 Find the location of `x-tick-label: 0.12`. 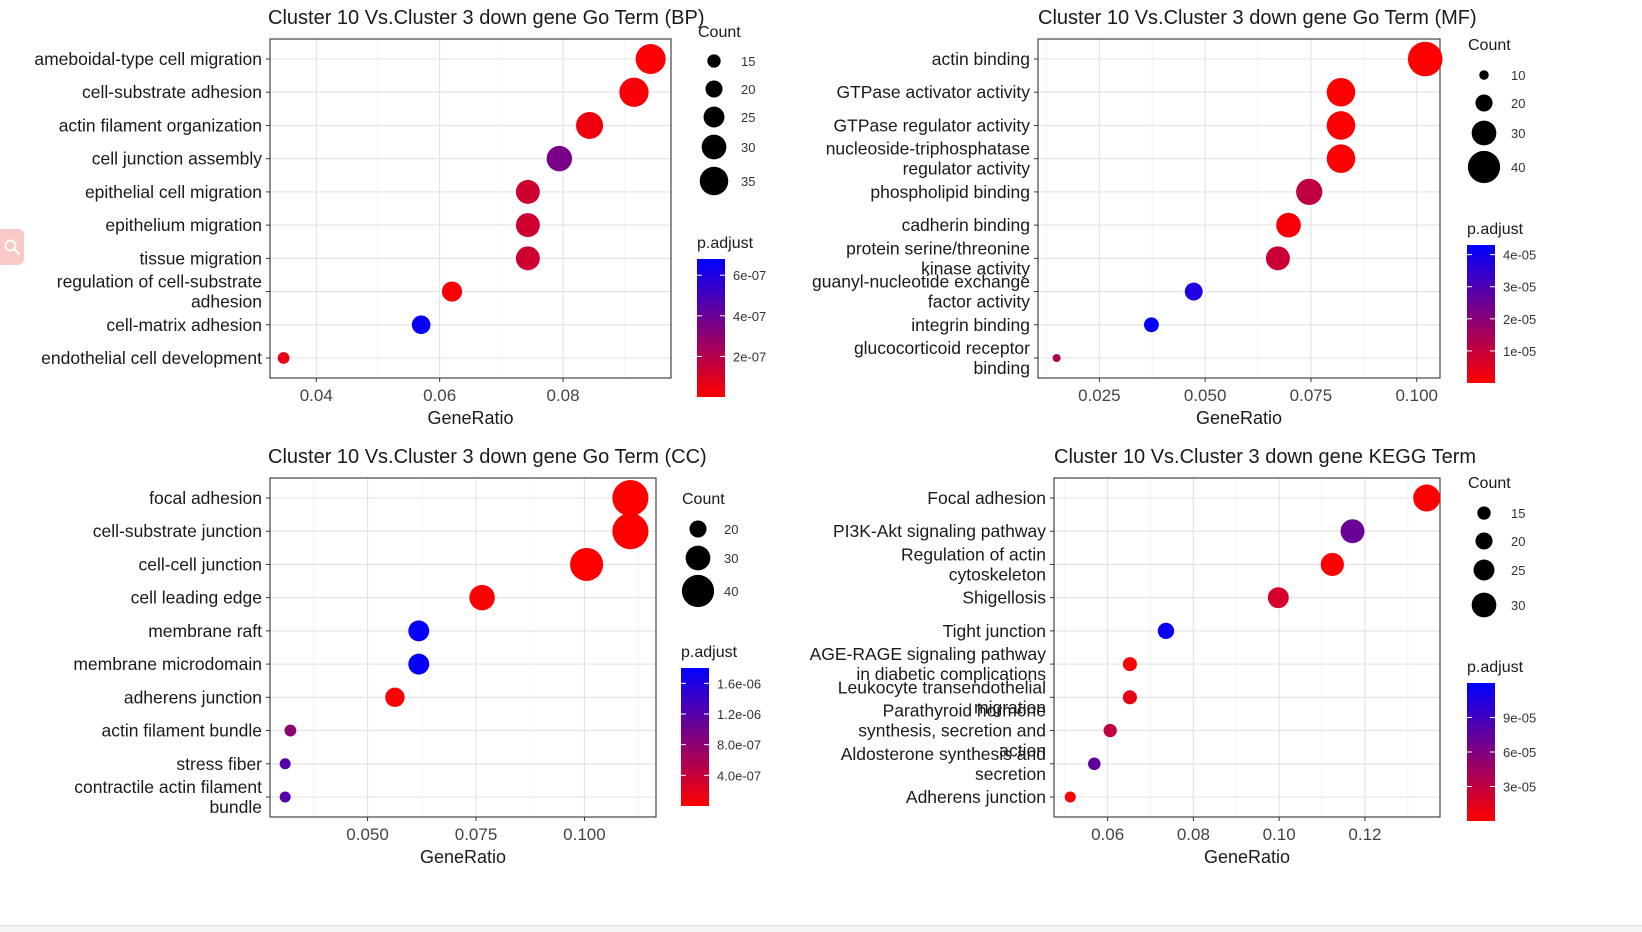

x-tick-label: 0.12 is located at coordinates (1364, 834).